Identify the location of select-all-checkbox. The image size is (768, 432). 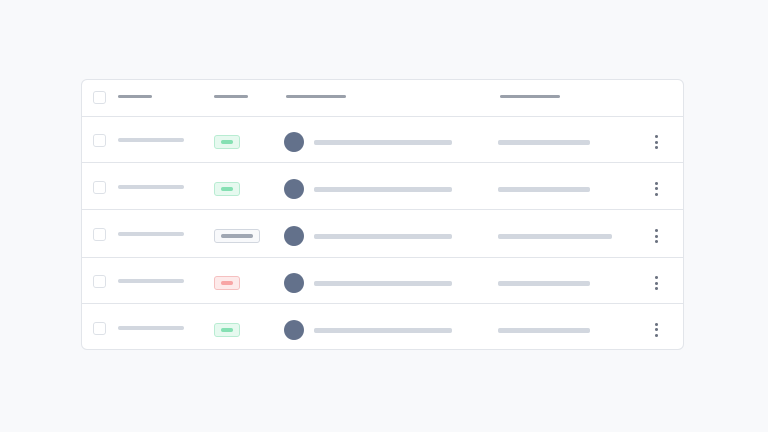
(99, 97).